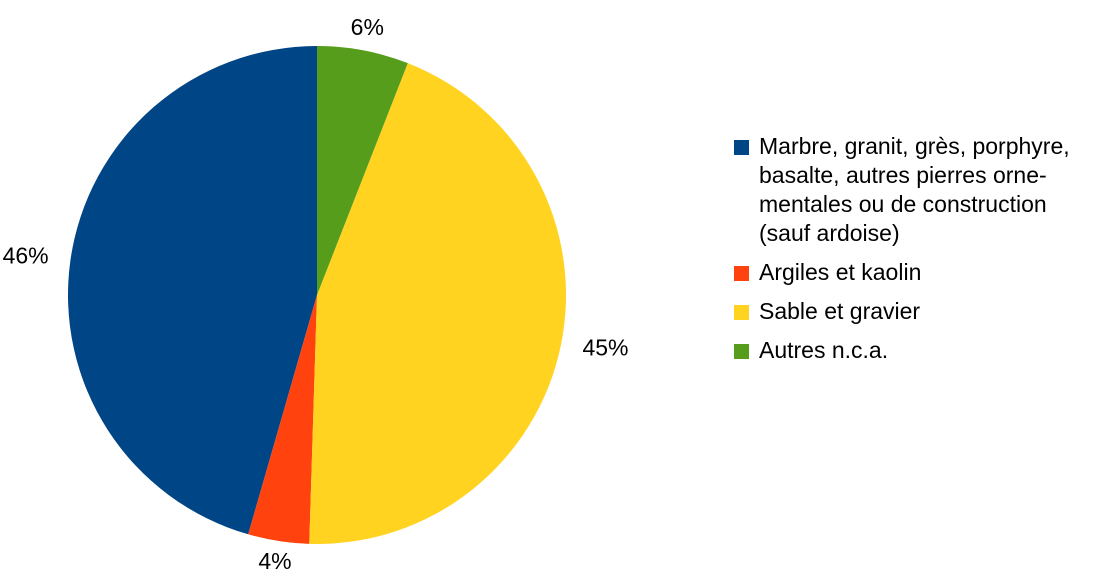  What do you see at coordinates (362, 170) in the screenshot?
I see `pie-slice-autres` at bounding box center [362, 170].